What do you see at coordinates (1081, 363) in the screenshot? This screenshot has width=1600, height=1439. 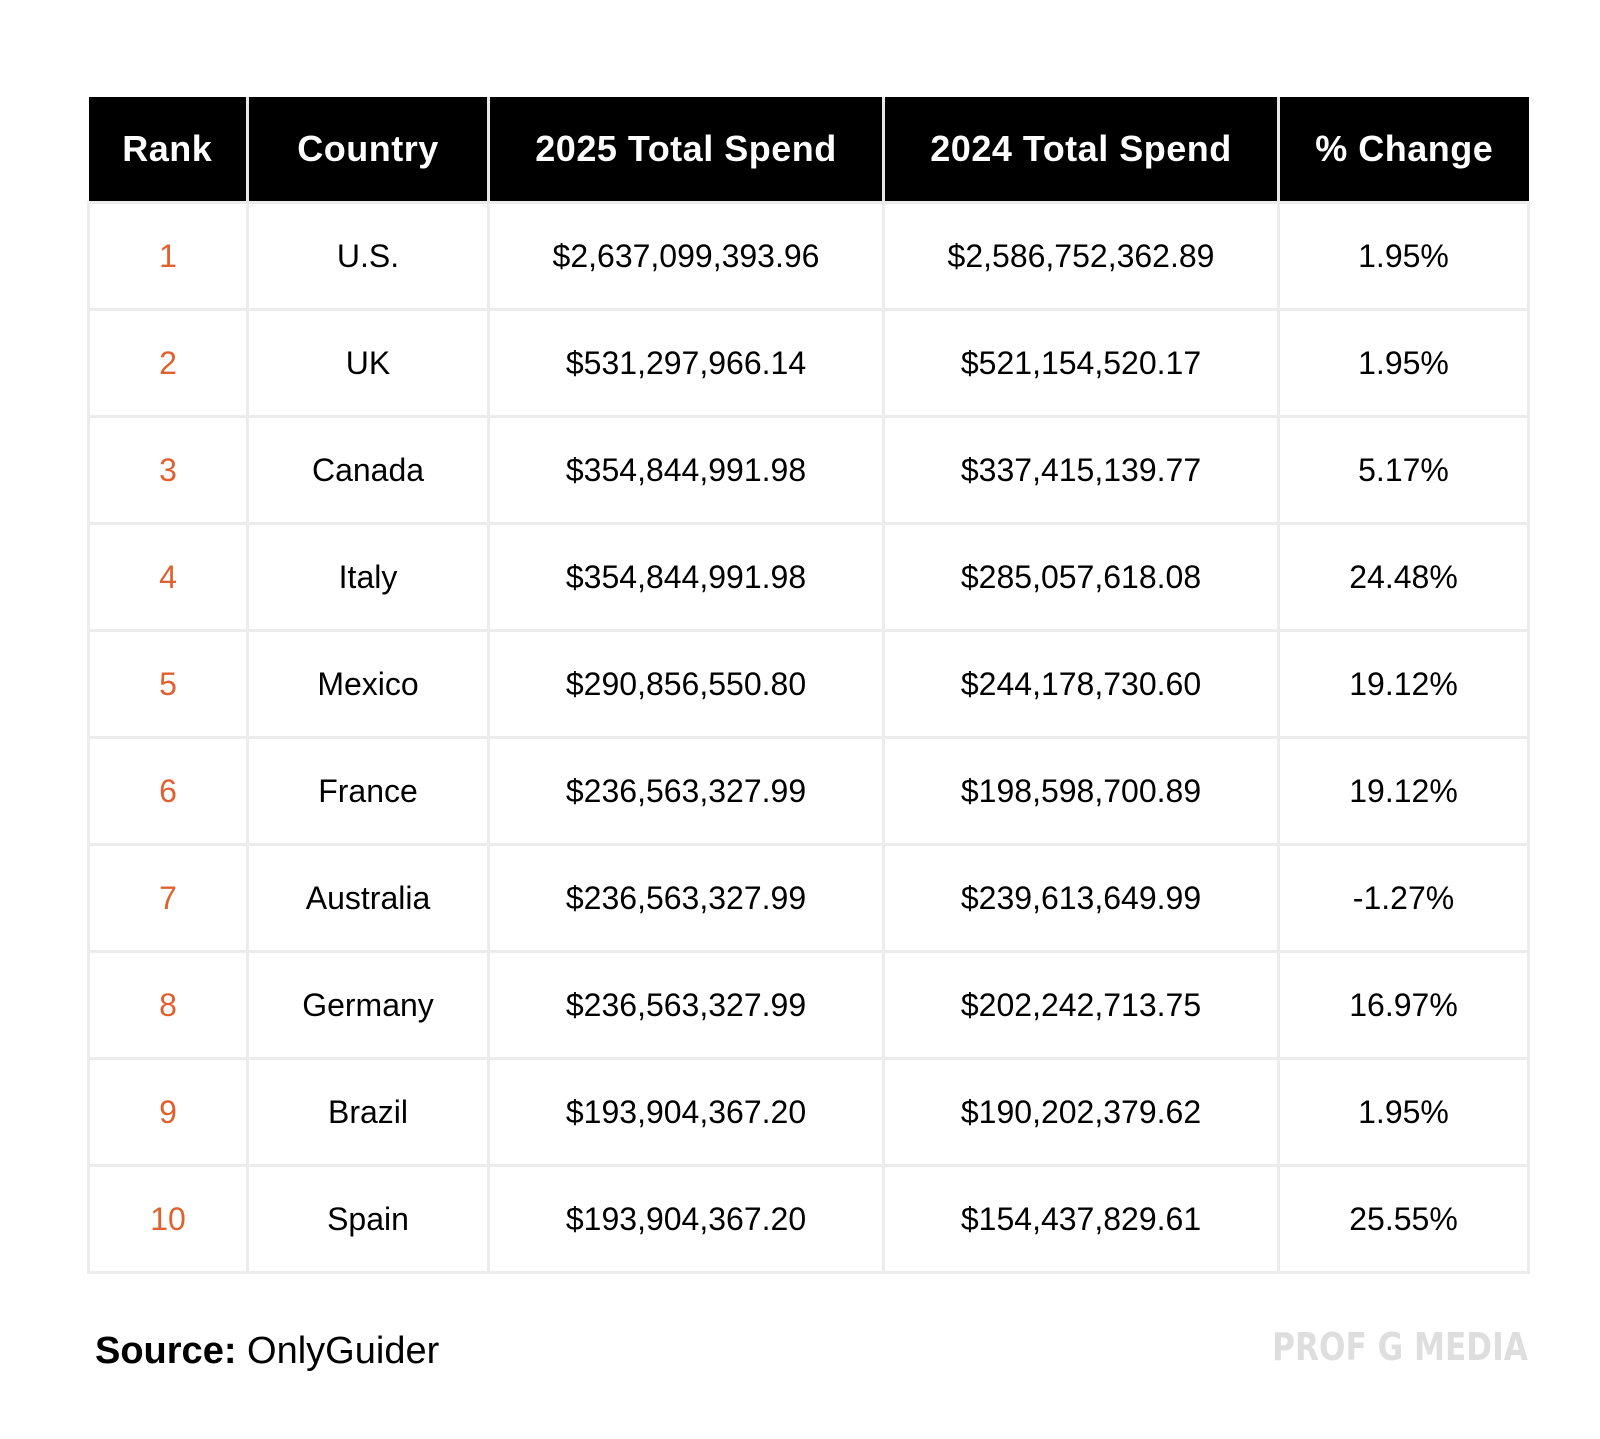 I see `spend-2024-cell: $521,154,520.17` at bounding box center [1081, 363].